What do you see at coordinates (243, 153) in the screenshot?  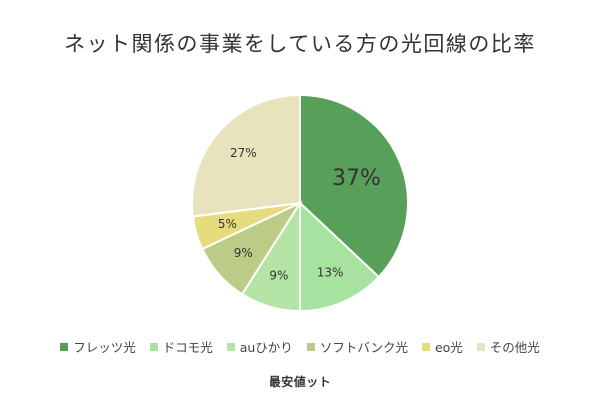 I see `pie-slice-label-6: 27%` at bounding box center [243, 153].